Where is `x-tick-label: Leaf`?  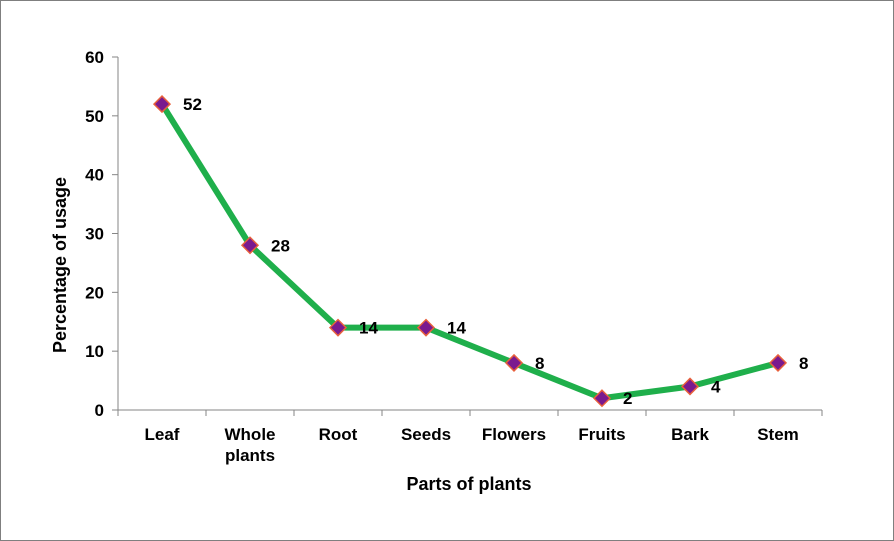 x-tick-label: Leaf is located at coordinates (162, 434).